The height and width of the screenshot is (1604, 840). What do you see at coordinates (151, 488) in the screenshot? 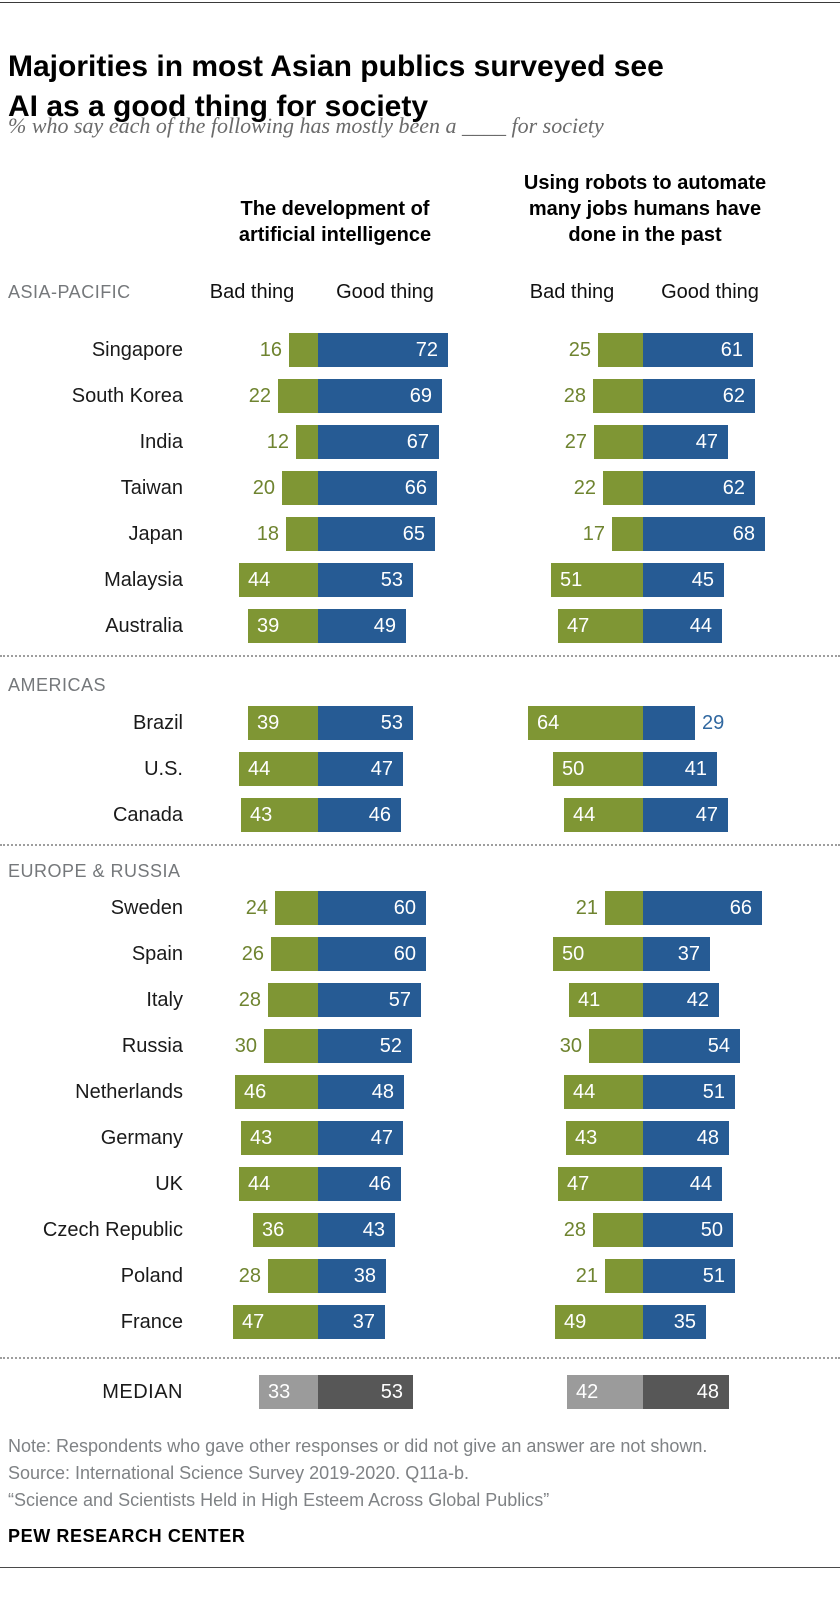
I see `country-label: Taiwan` at bounding box center [151, 488].